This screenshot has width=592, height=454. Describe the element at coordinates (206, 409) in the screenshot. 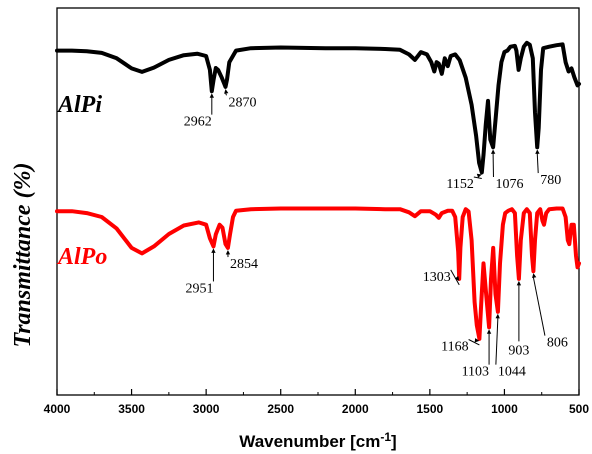

I see `x-tick-label-3000: 3000` at that location.